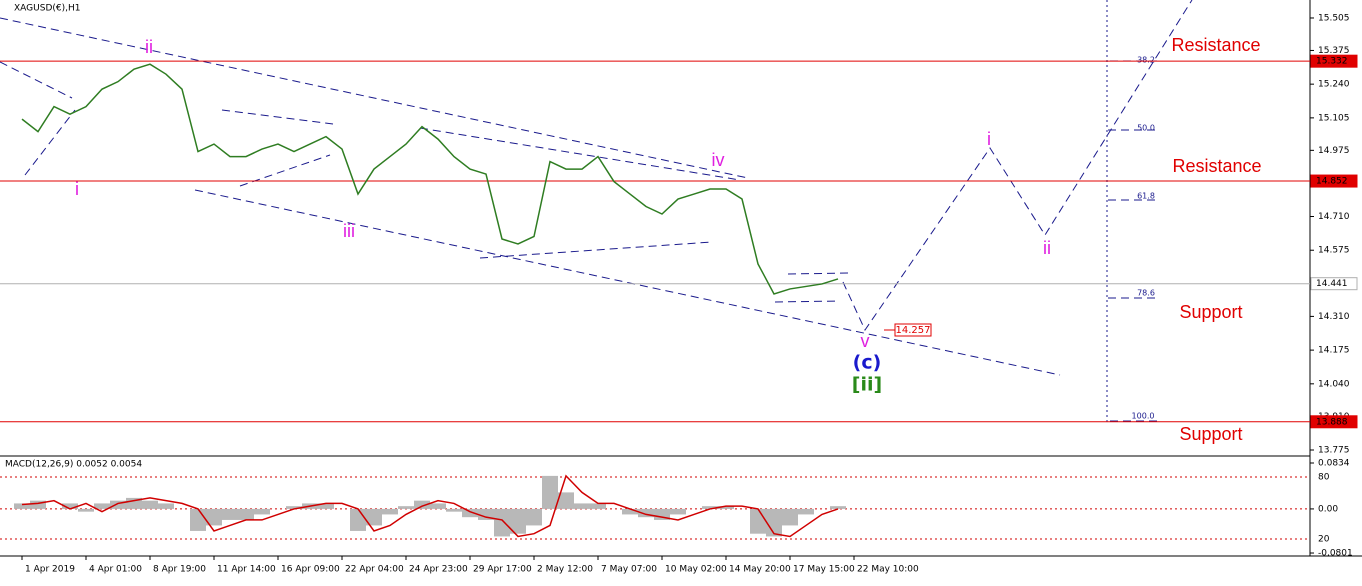 Image resolution: width=1362 pixels, height=586 pixels. I want to click on x-tick-label: 4 Apr 01:00, so click(115, 570).